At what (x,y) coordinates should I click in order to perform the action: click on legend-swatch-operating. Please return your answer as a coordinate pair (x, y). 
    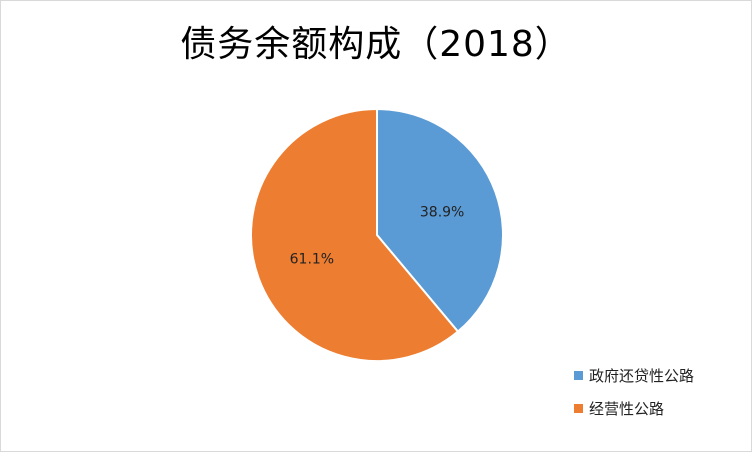
    Looking at the image, I should click on (578, 408).